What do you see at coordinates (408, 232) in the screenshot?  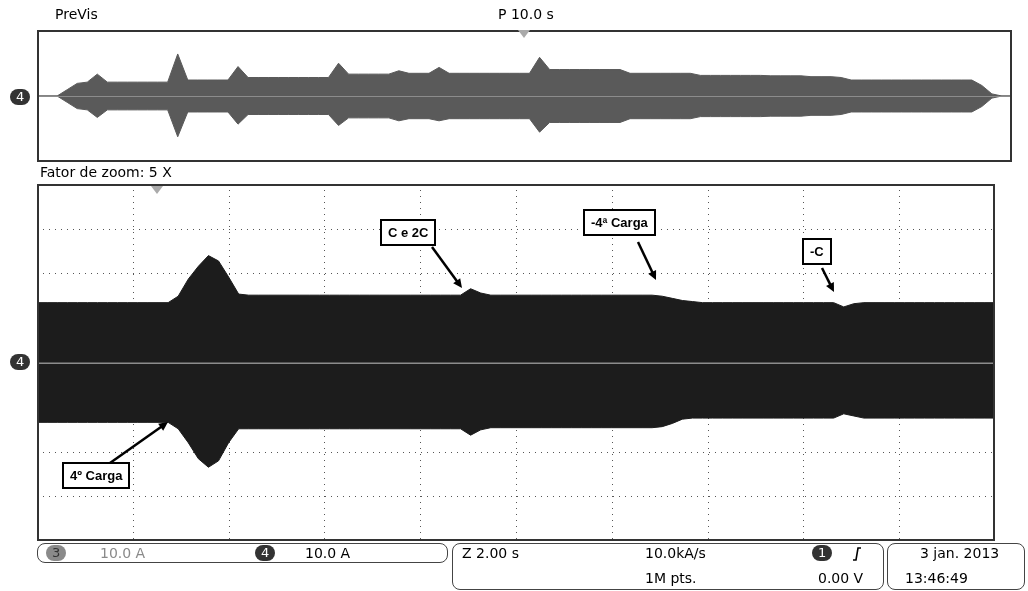 I see `text: C e 2C` at bounding box center [408, 232].